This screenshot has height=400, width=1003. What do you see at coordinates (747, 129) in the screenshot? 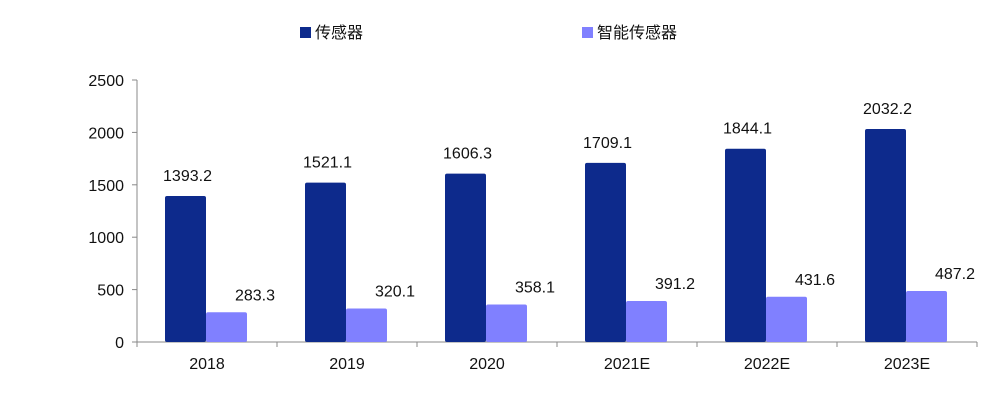
I see `data-label-sensor: 1844.1` at bounding box center [747, 129].